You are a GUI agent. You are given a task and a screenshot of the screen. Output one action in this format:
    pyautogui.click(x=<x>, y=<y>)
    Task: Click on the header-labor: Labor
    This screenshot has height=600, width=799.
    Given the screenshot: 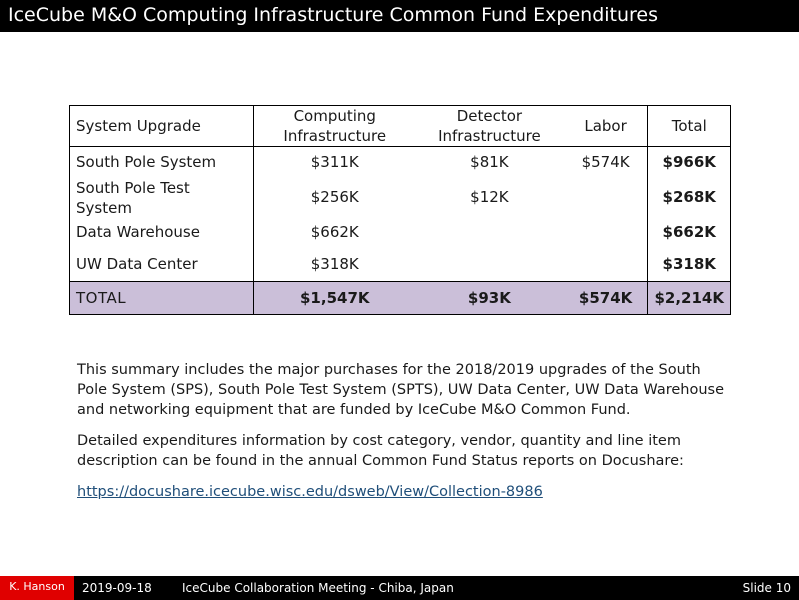 What is the action you would take?
    pyautogui.click(x=606, y=126)
    